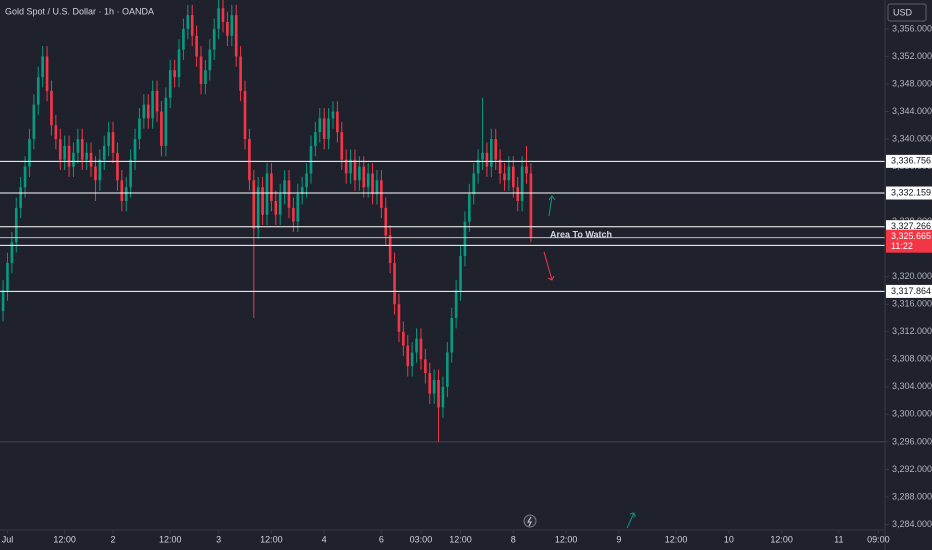 The height and width of the screenshot is (550, 932). What do you see at coordinates (912, 524) in the screenshot?
I see `y-tick-label: 3,284.000` at bounding box center [912, 524].